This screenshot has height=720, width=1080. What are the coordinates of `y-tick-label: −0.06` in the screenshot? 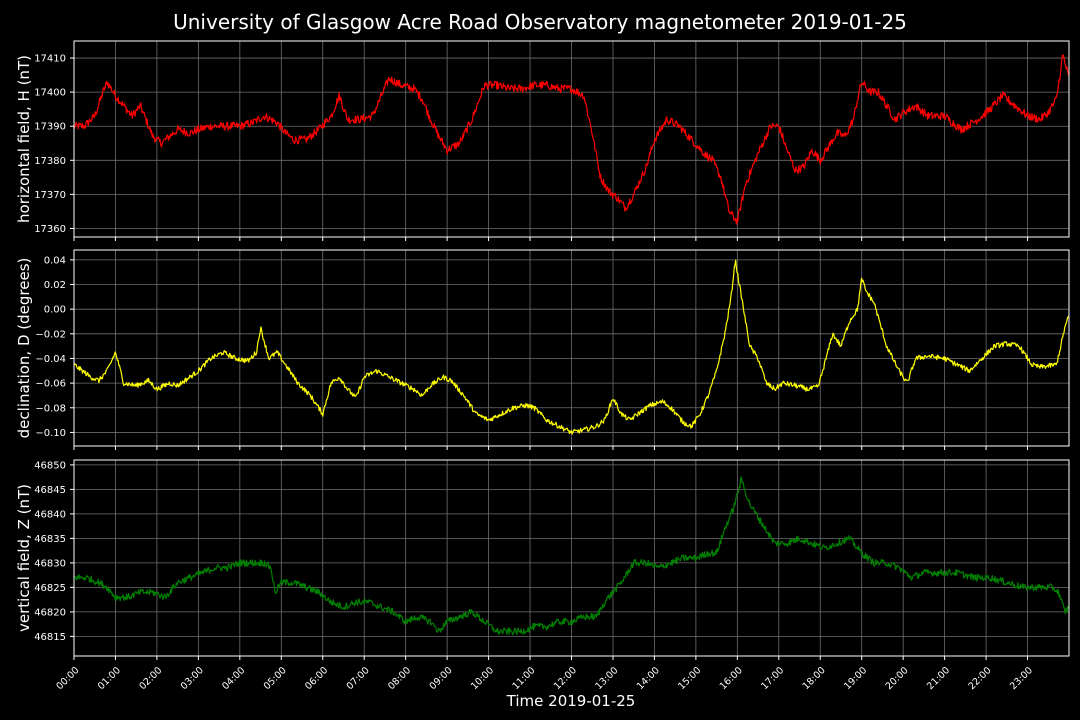 It's located at (50, 384).